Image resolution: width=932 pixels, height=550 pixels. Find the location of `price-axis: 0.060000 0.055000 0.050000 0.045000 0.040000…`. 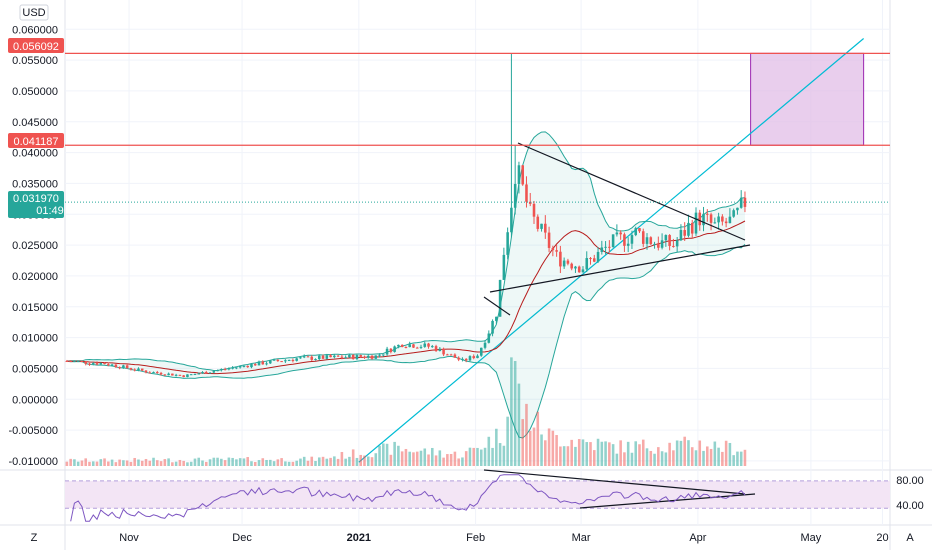

price-axis: 0.060000 0.055000 0.050000 0.045000 0.040000… is located at coordinates (33, 246).